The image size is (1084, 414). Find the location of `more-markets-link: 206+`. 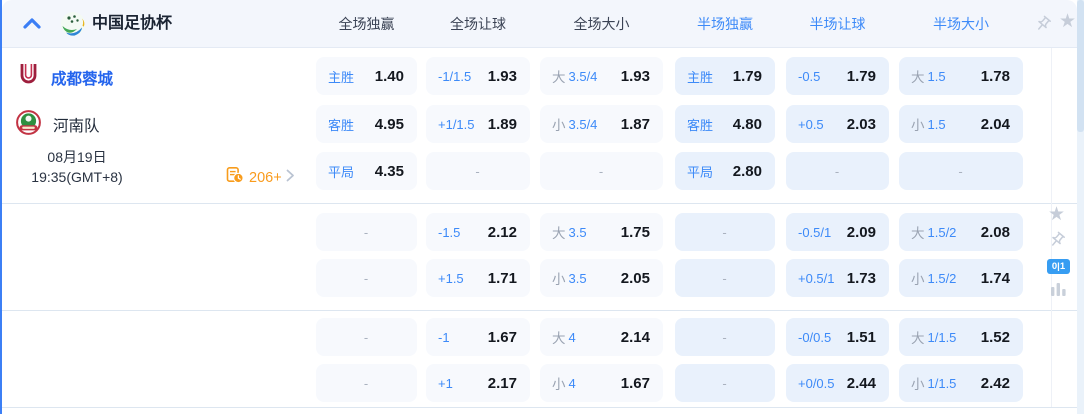

more-markets-link: 206+ is located at coordinates (260, 177).